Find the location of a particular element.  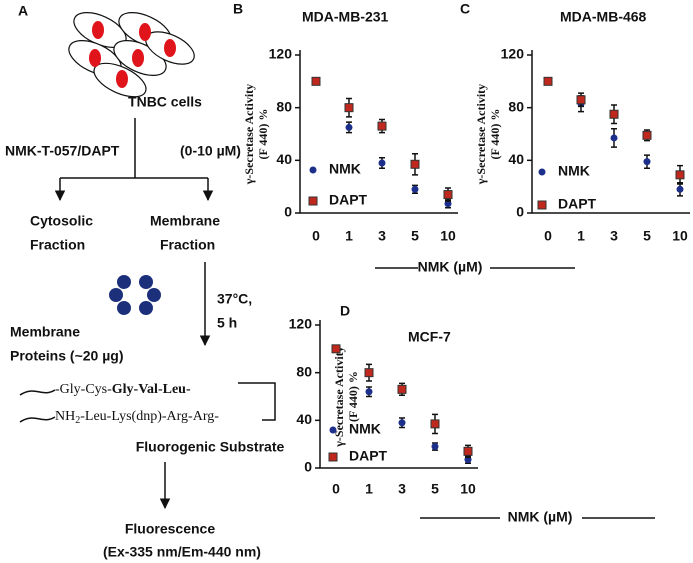

chart-title: MDA-MB-468 is located at coordinates (603, 17).